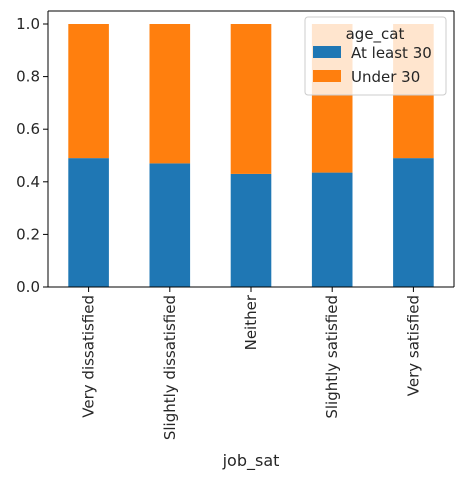  Describe the element at coordinates (170, 367) in the screenshot. I see `x-tick-label: Slightly dissatisfied` at that location.